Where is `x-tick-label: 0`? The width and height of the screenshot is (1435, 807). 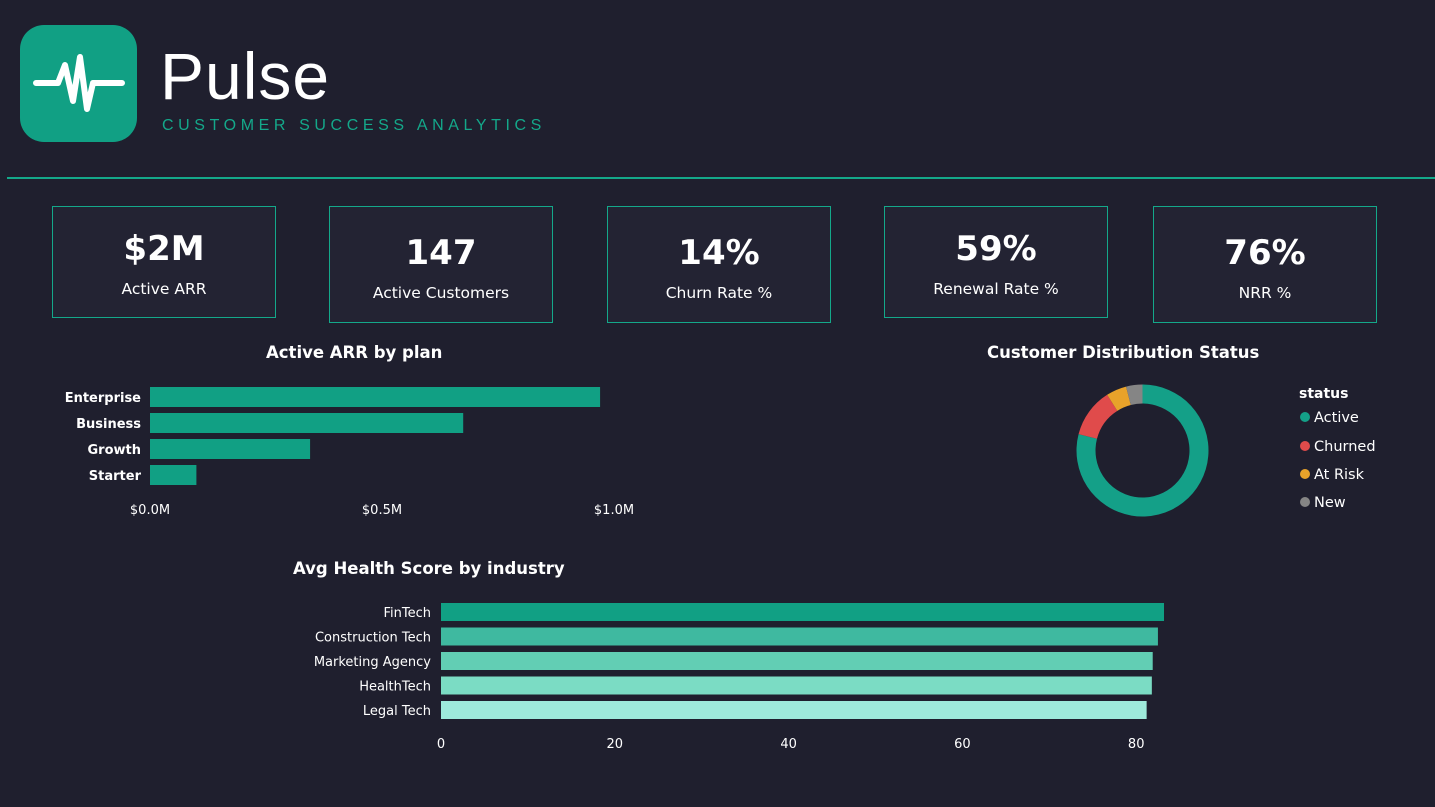 x-tick-label: 0 is located at coordinates (441, 744).